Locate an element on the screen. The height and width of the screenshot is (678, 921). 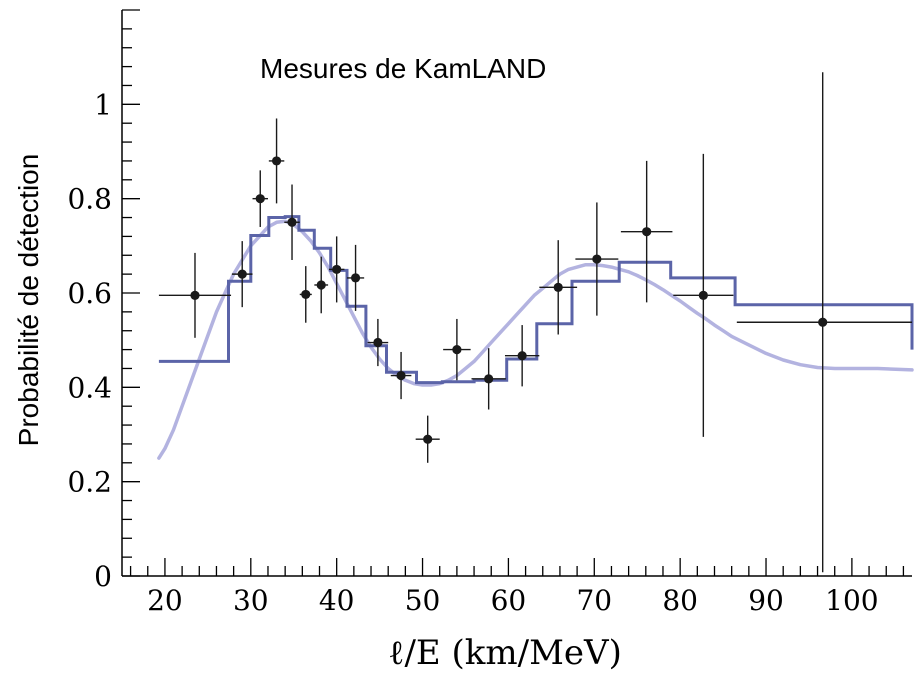
y-tick-label: 0.8 is located at coordinates (89, 199).